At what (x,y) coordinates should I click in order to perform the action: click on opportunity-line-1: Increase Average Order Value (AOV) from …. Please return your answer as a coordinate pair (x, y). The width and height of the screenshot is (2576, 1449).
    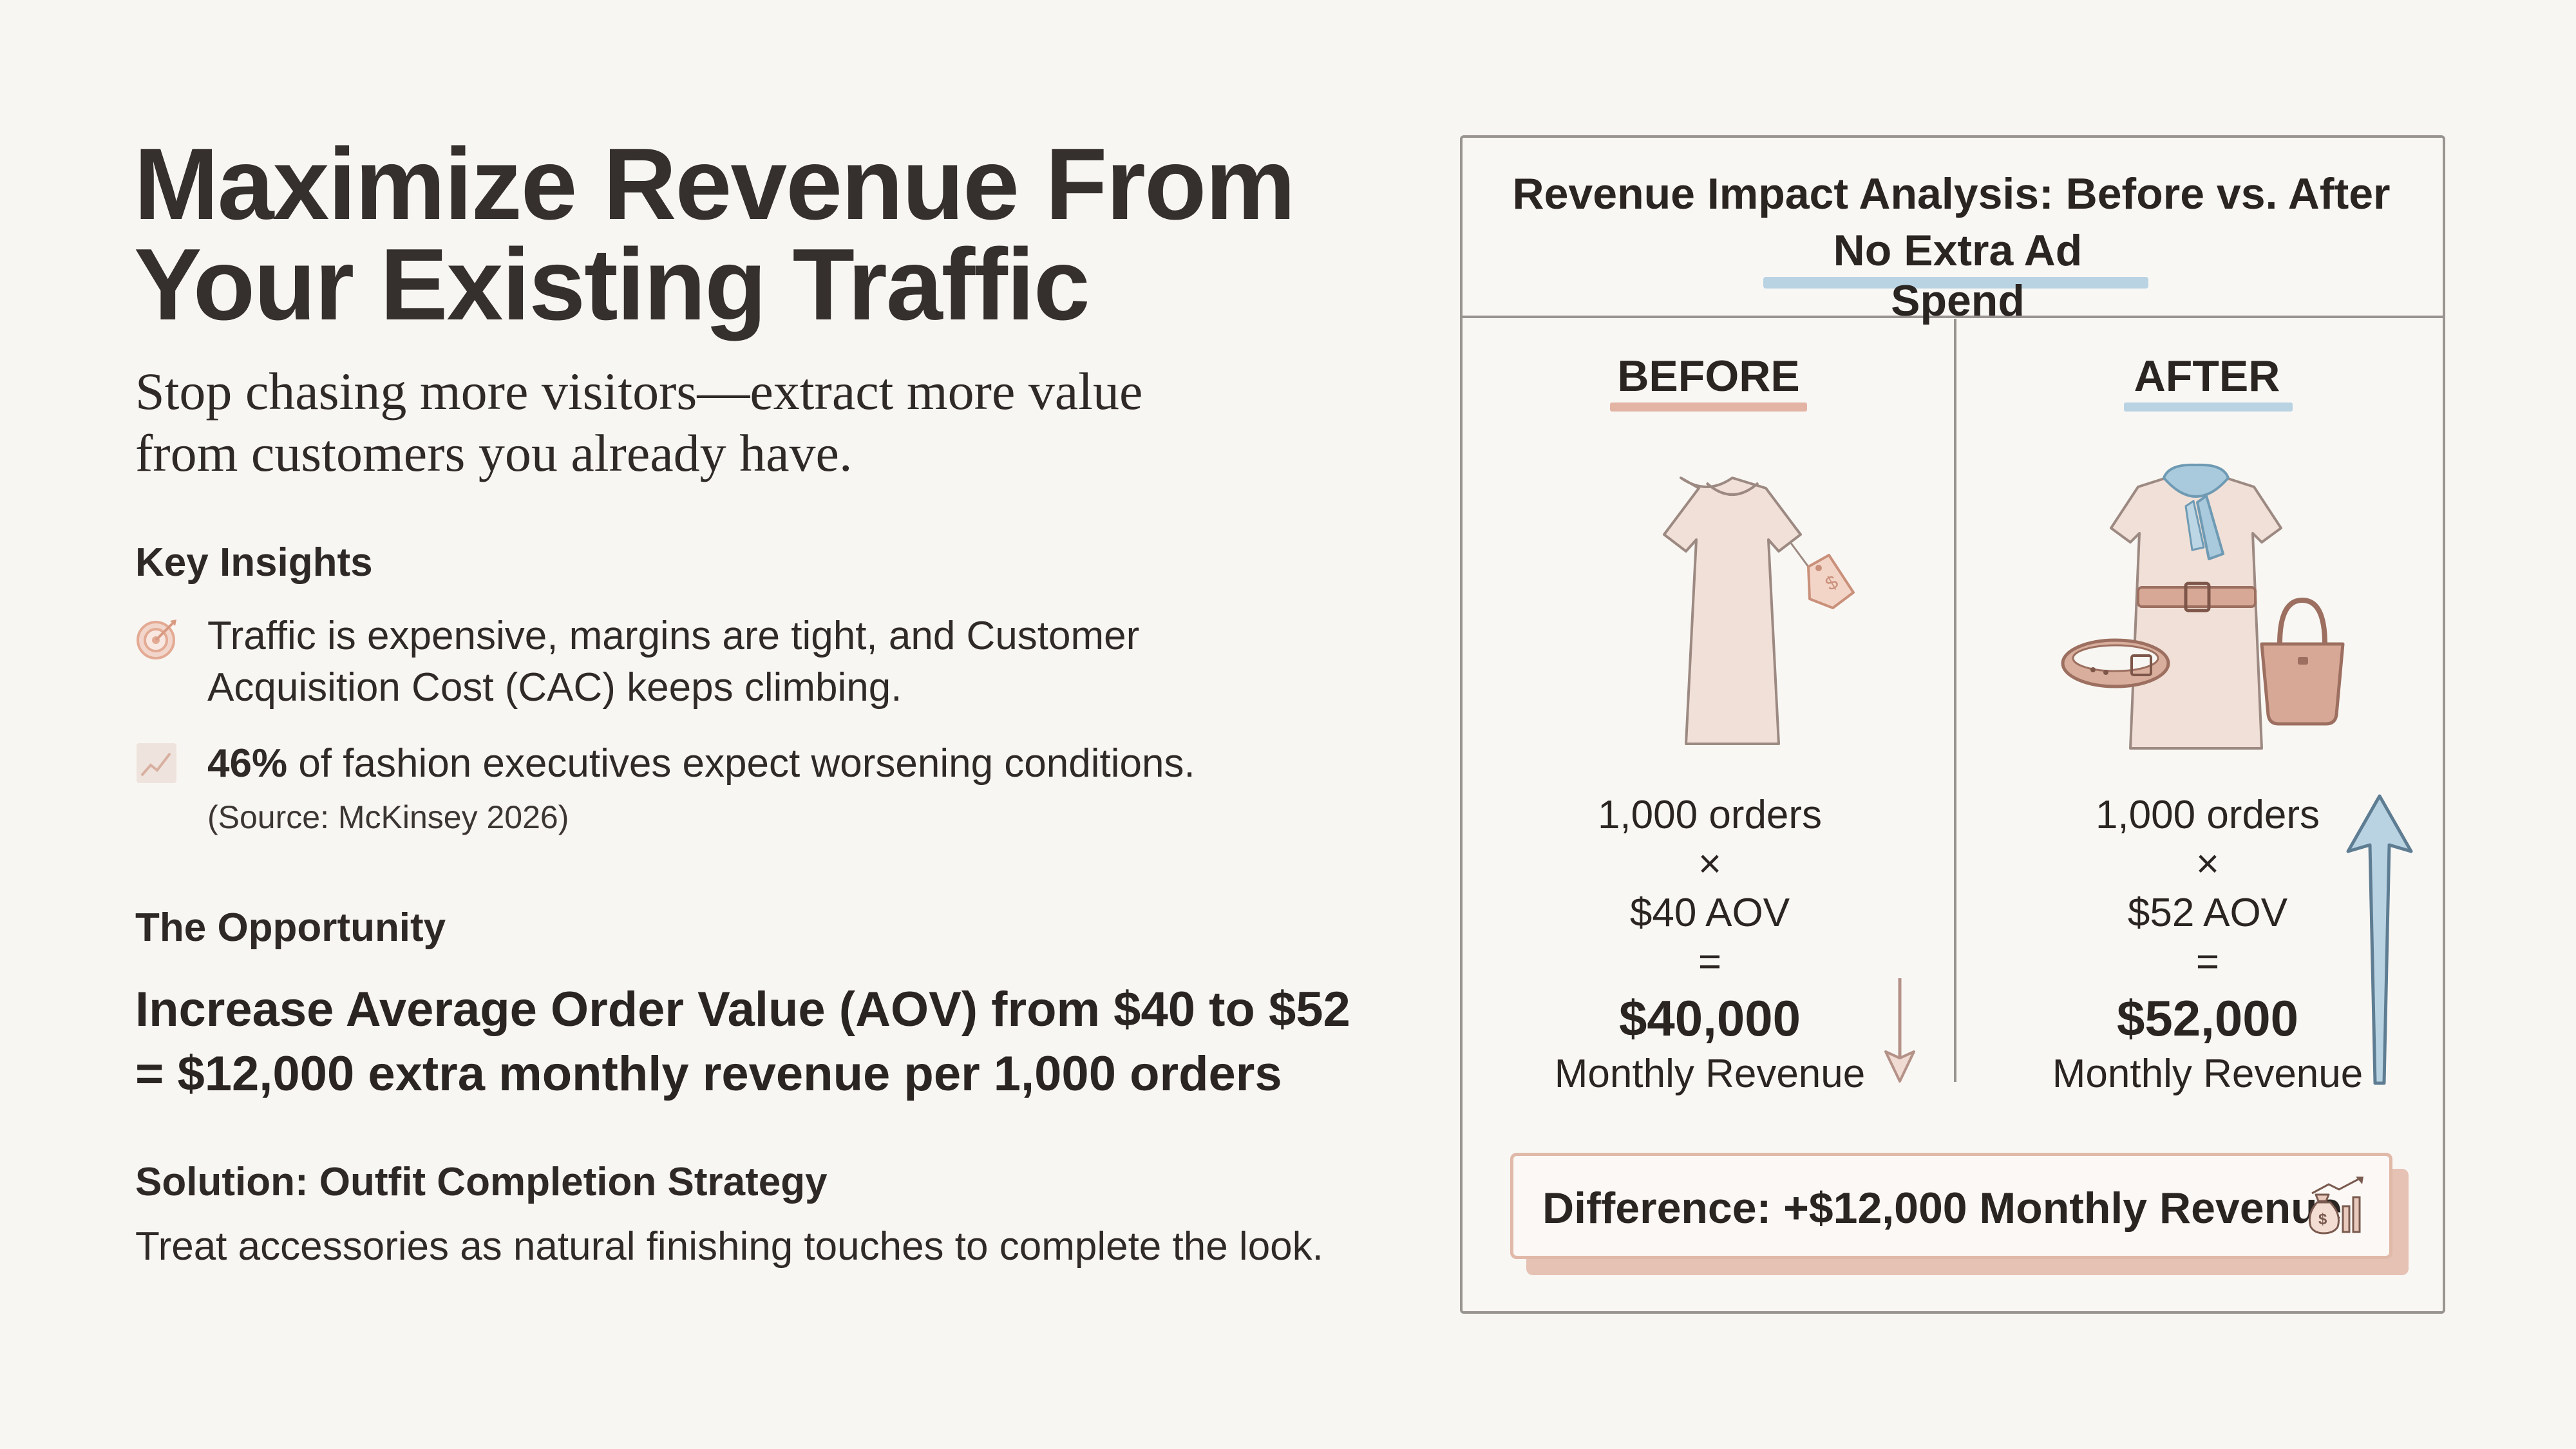
    Looking at the image, I should click on (743, 1009).